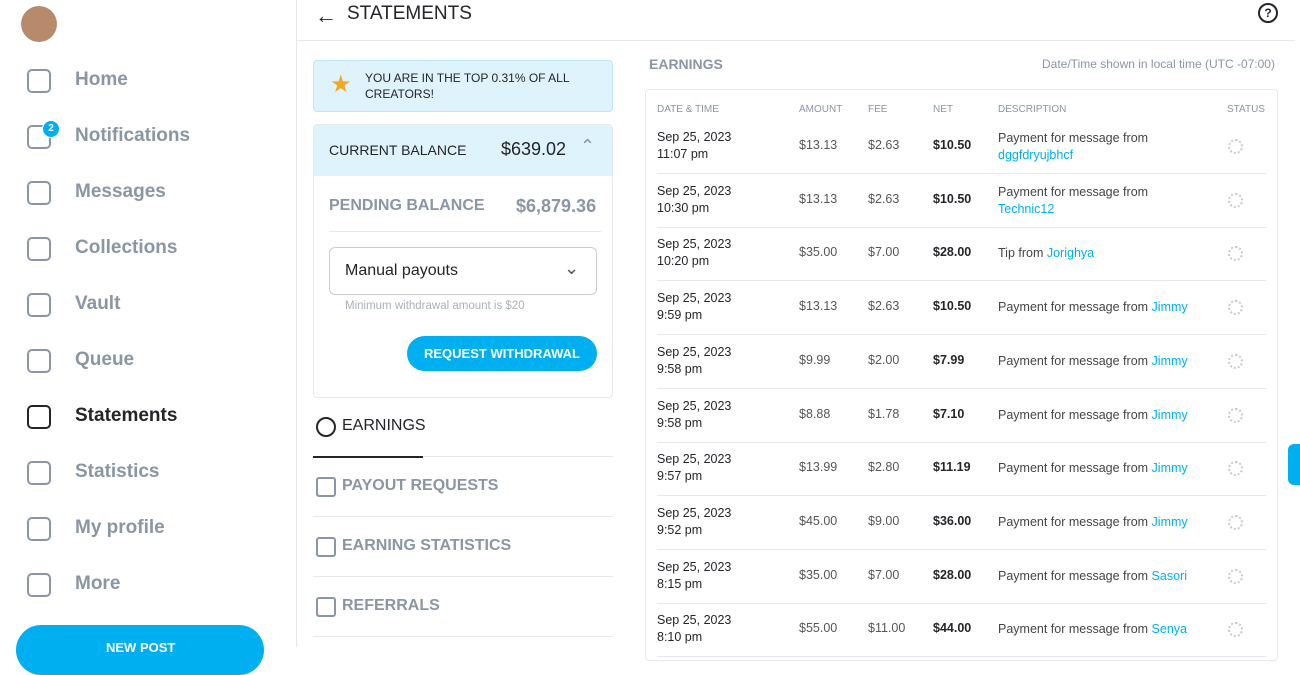  What do you see at coordinates (952, 520) in the screenshot?
I see `net: $36.00` at bounding box center [952, 520].